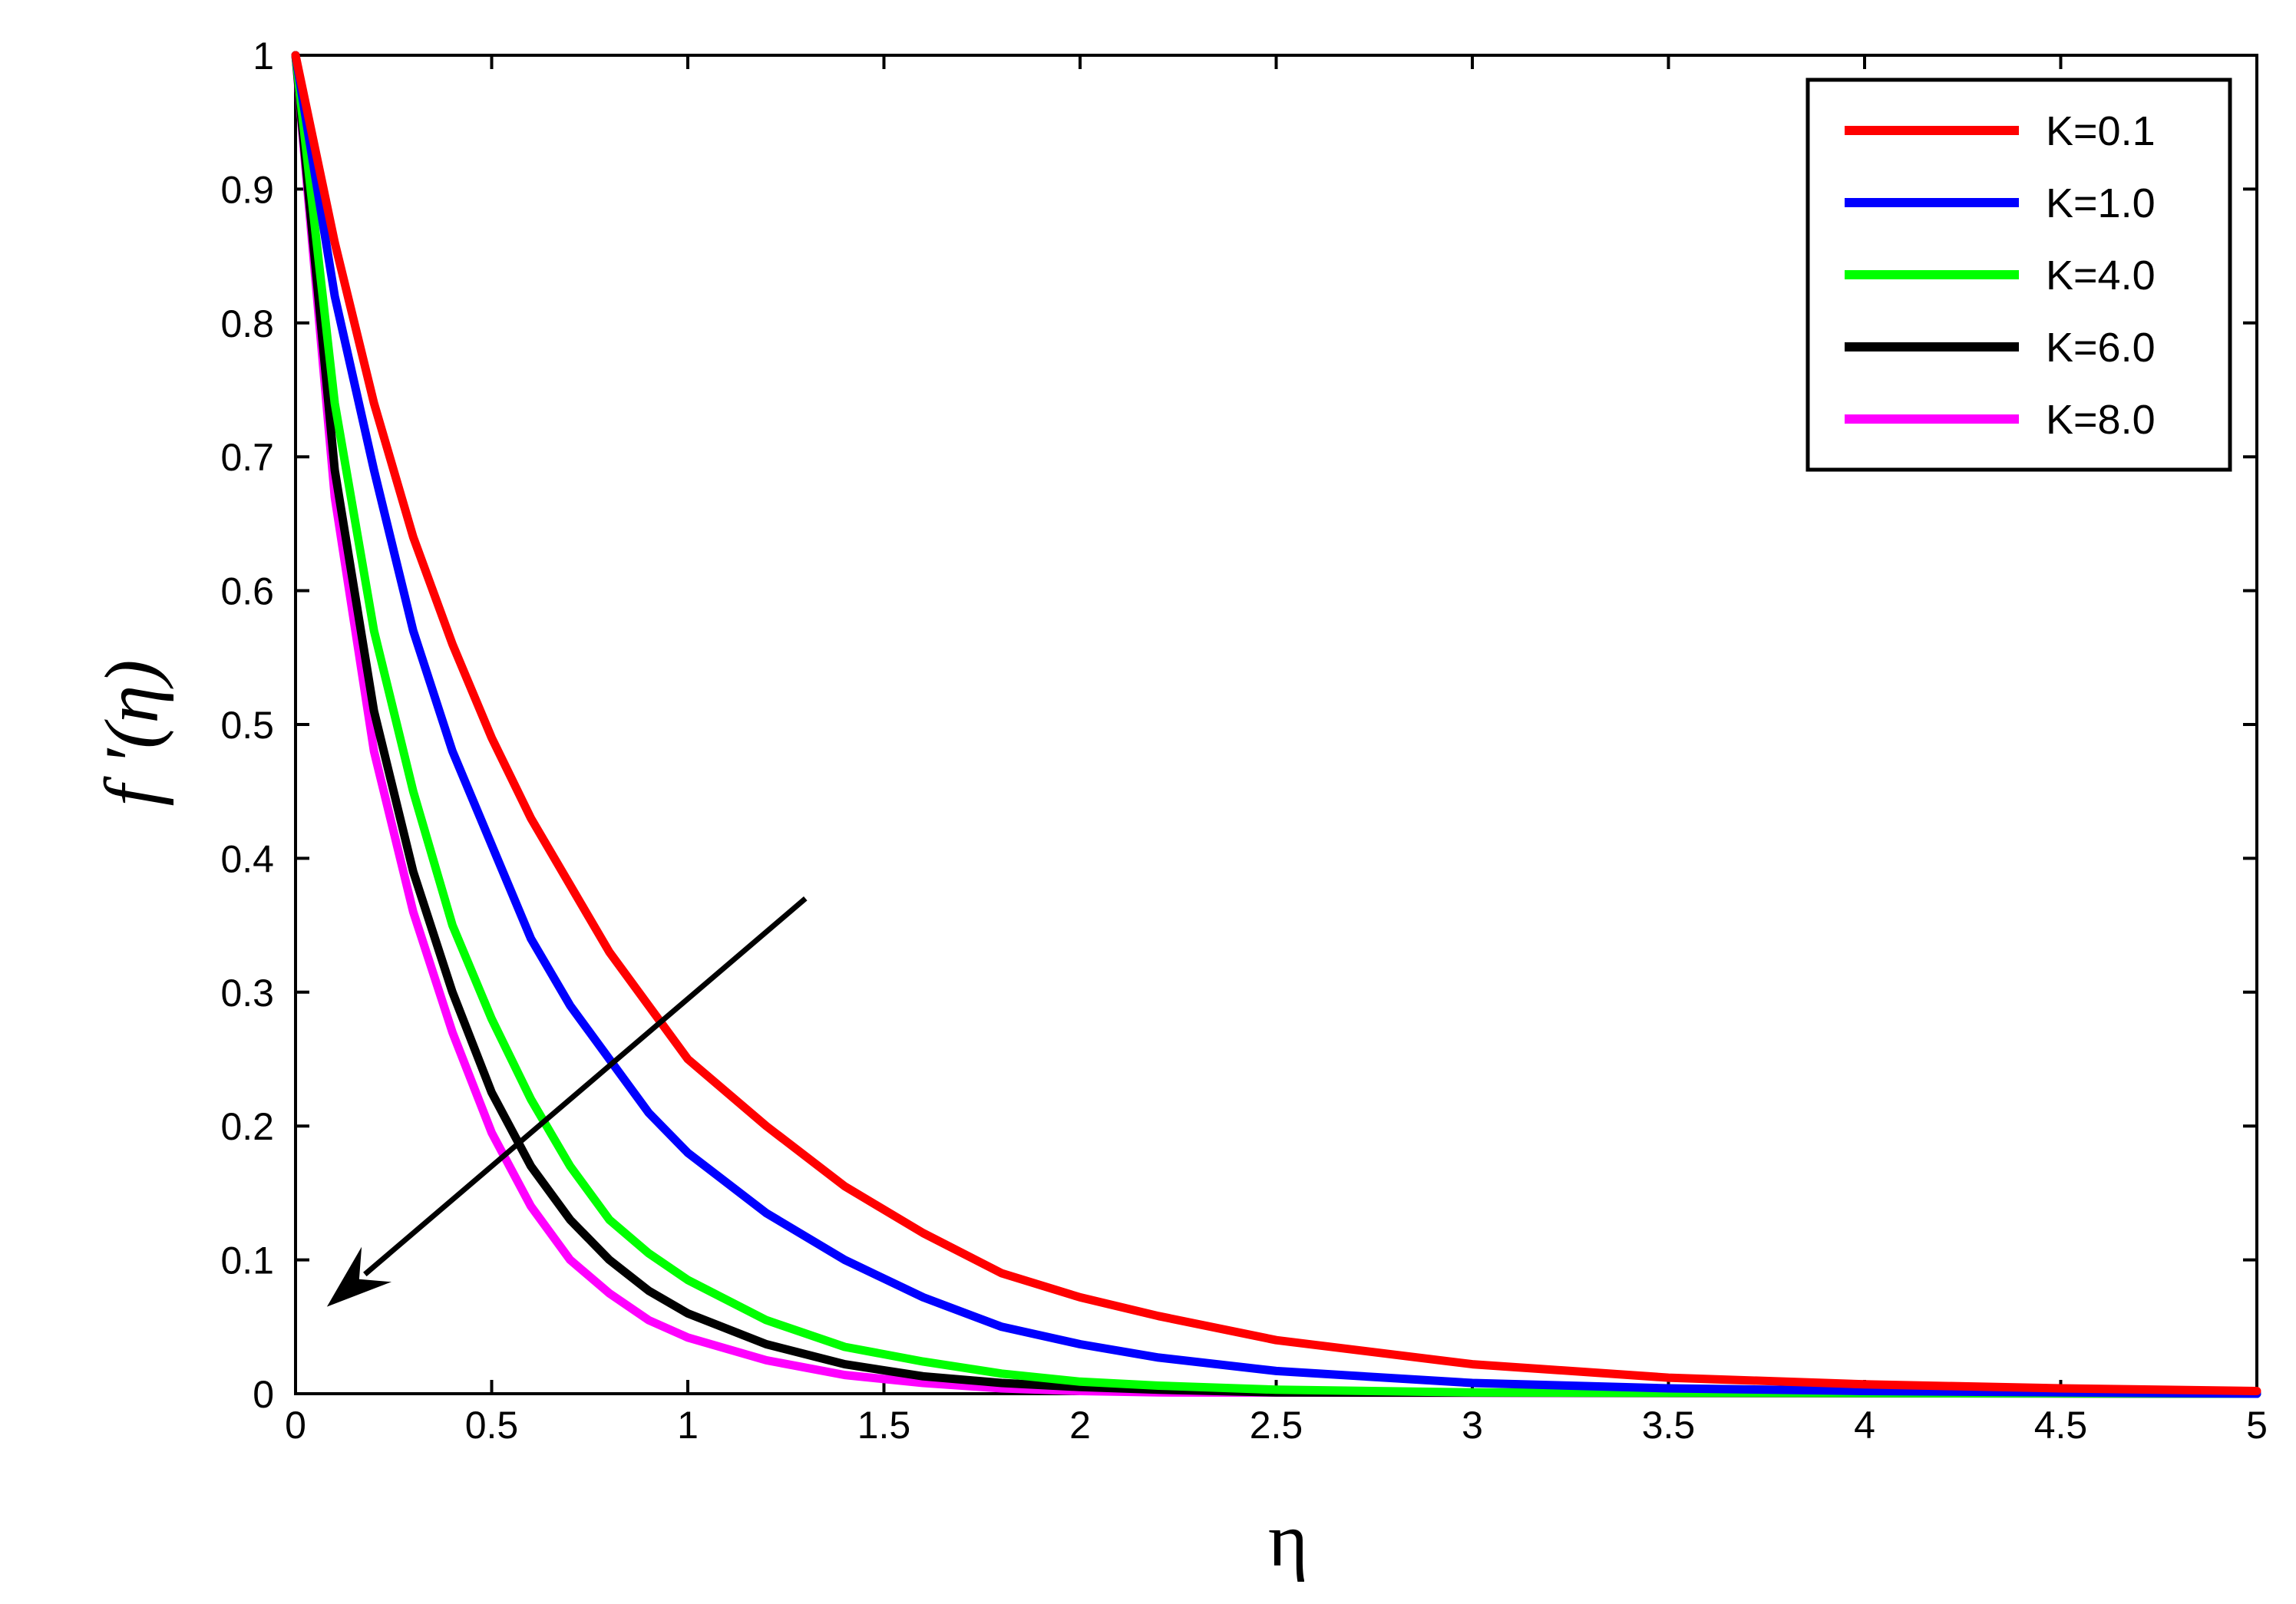  What do you see at coordinates (295, 1425) in the screenshot?
I see `x-tick-label: 0` at bounding box center [295, 1425].